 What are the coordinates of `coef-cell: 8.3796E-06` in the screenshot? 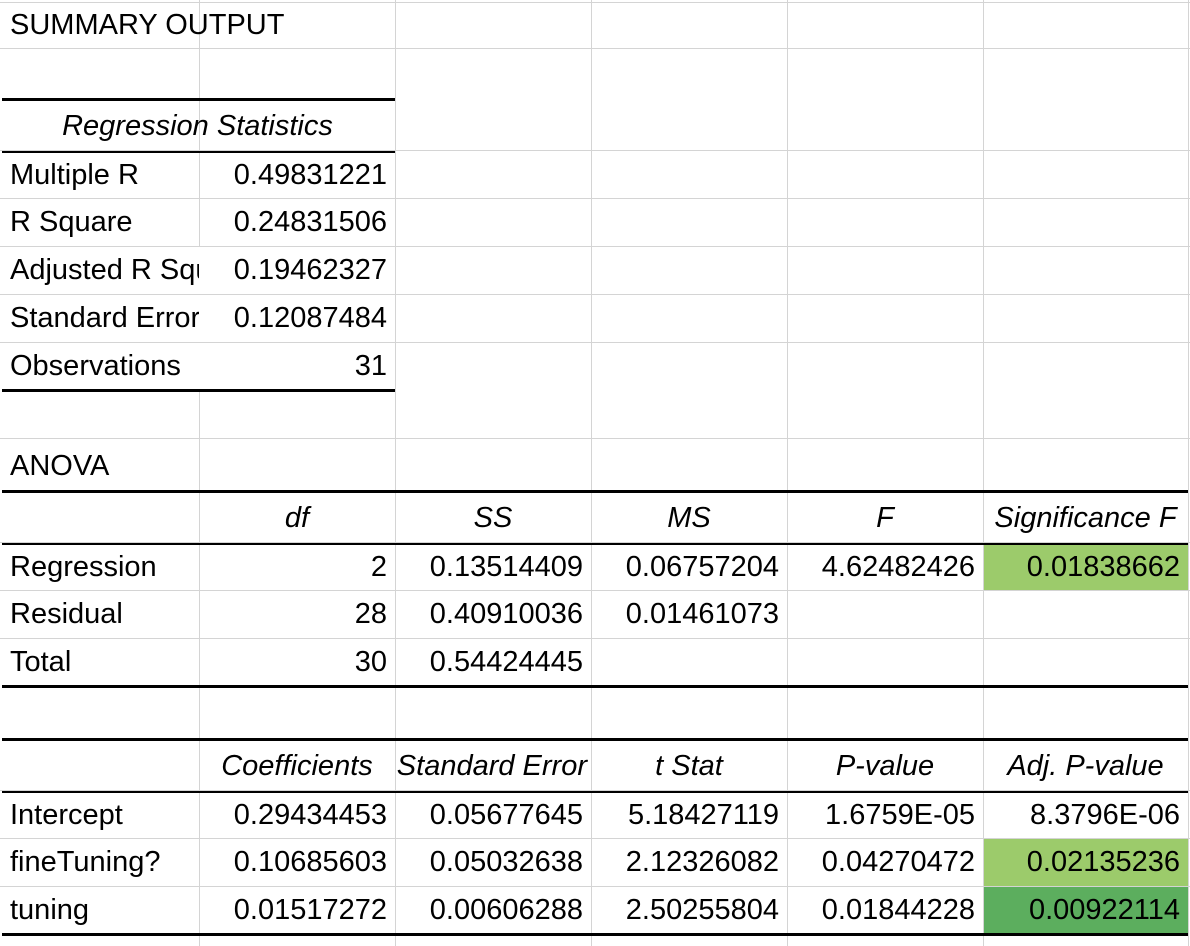 It's located at (1105, 815).